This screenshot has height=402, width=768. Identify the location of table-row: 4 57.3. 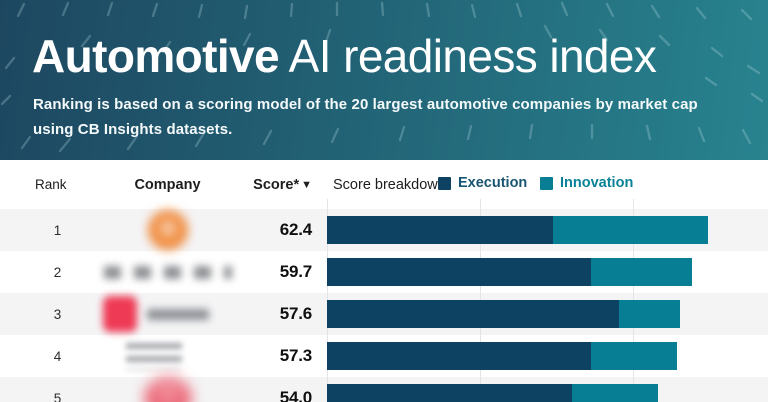
(384, 356).